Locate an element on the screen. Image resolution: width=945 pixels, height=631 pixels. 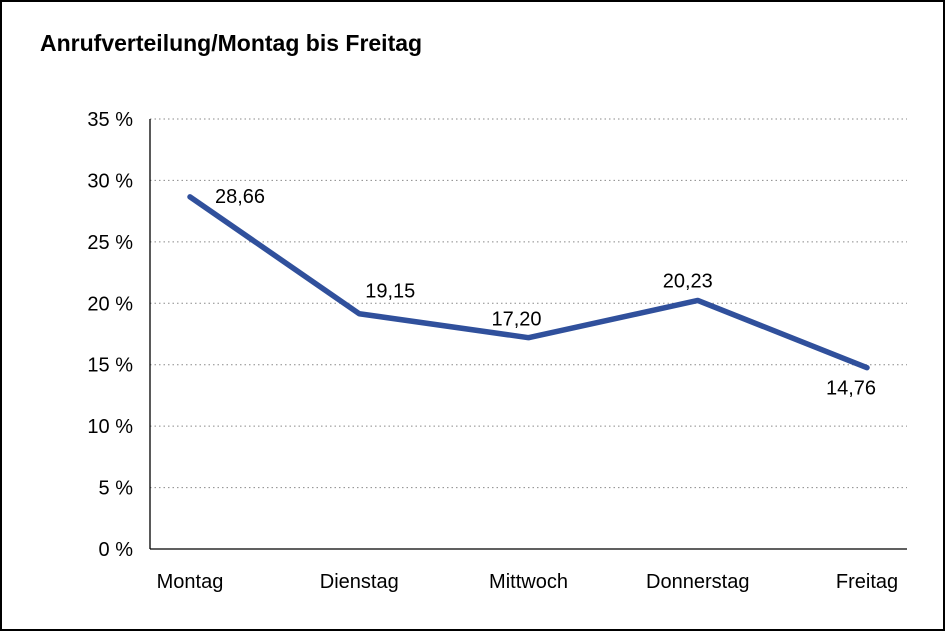
chart-title: Anrufverteilung/Montag bis Freitag is located at coordinates (231, 43).